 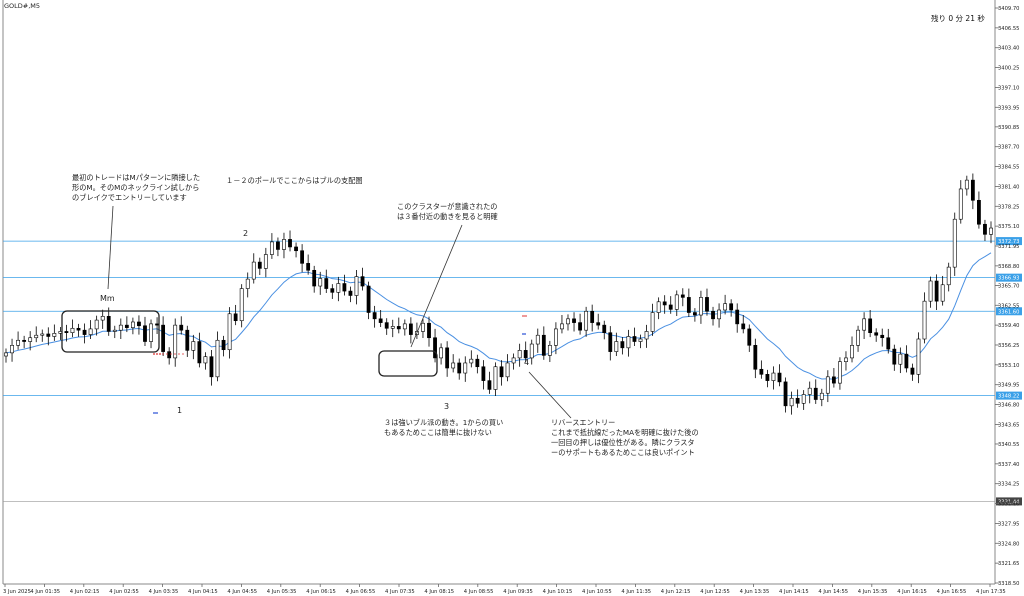 What do you see at coordinates (203, 592) in the screenshot?
I see `x-tick-label: 4 Jun 04:15` at bounding box center [203, 592].